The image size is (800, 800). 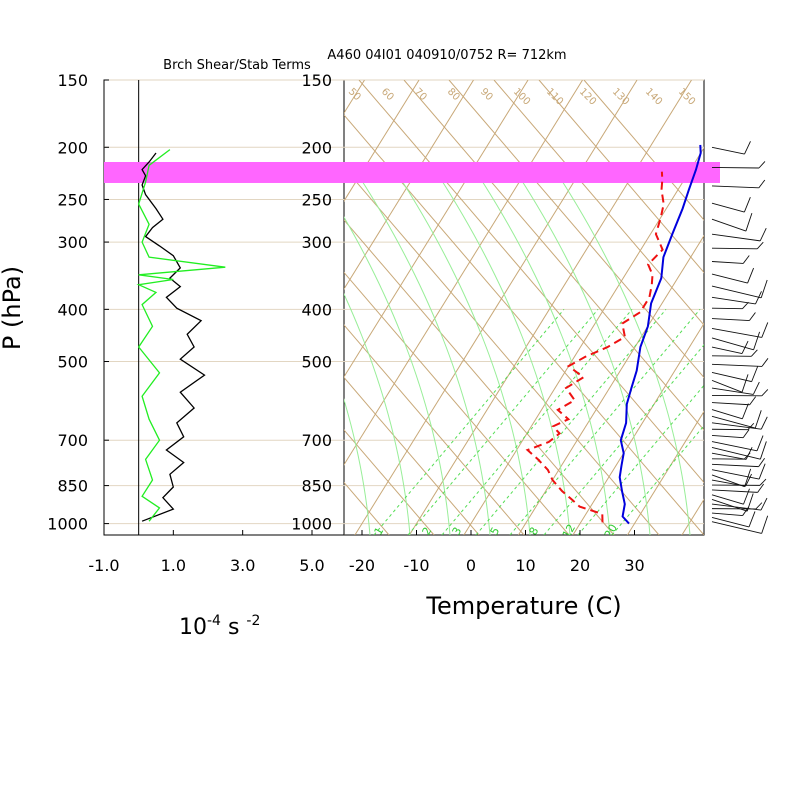 I want to click on unit-base: 10, so click(x=193, y=627).